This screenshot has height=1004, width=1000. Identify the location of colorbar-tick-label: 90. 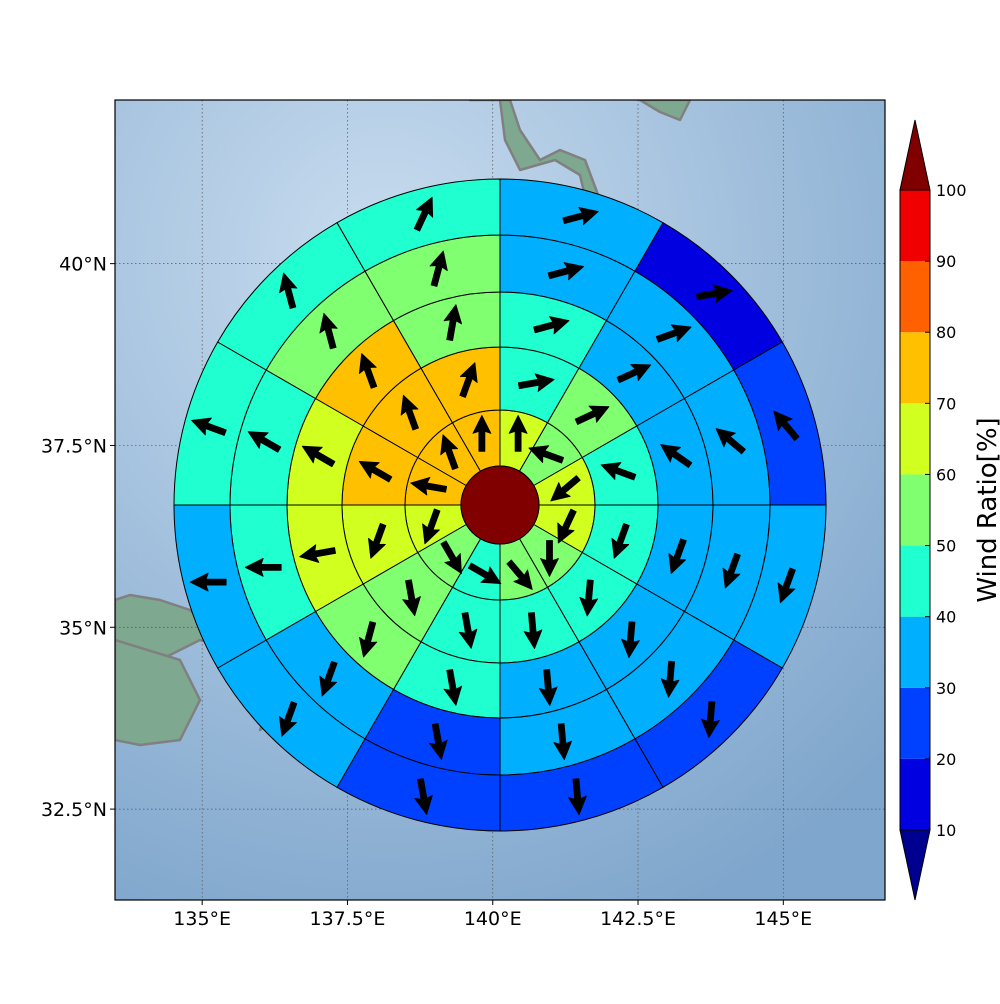
(946, 261).